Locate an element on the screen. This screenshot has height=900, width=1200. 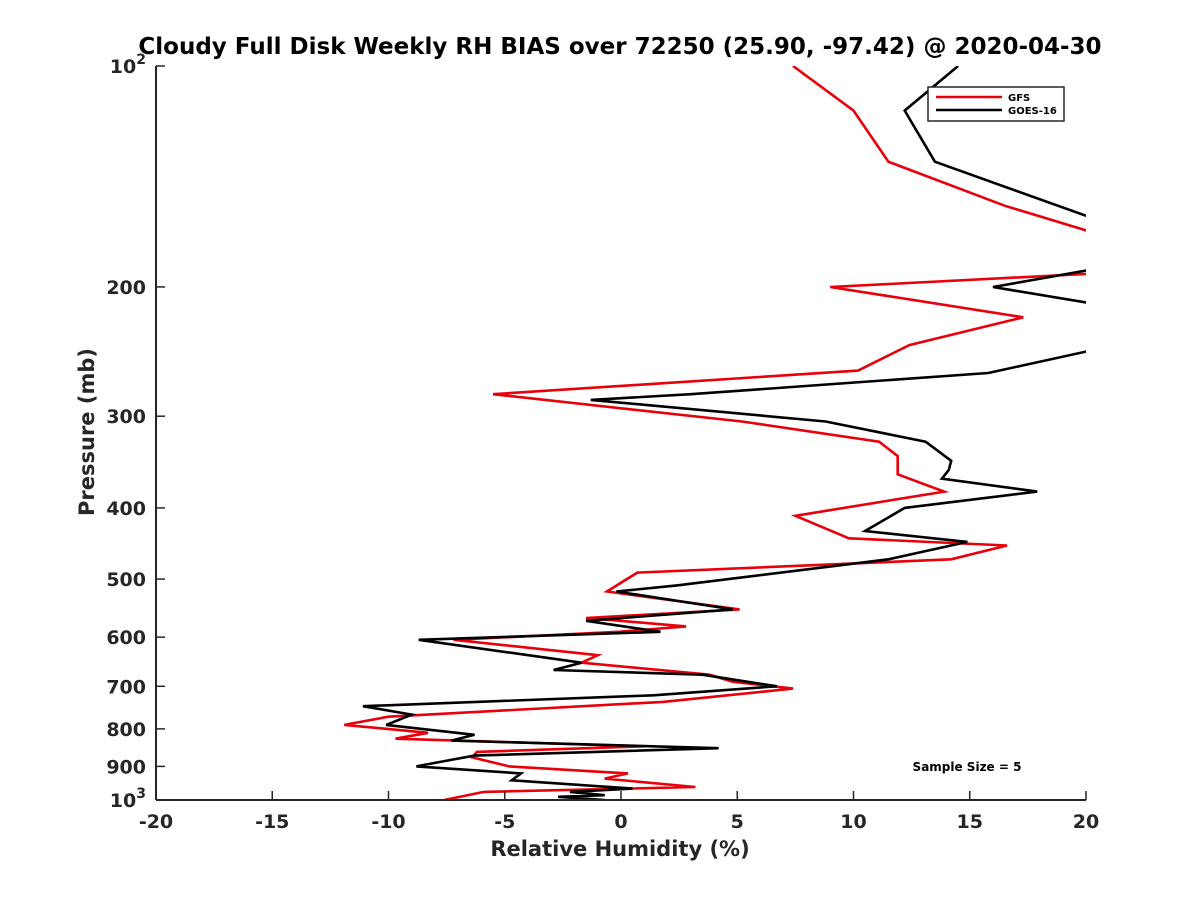
y-axis-label: Pressure (mb) is located at coordinates (87, 432).